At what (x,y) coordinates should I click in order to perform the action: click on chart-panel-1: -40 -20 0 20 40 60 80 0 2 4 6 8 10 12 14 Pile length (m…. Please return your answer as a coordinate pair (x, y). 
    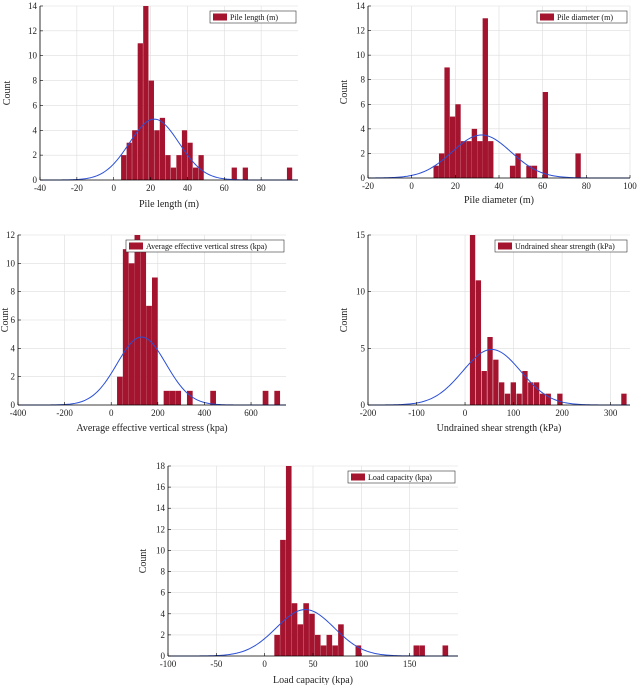
    Looking at the image, I should click on (150, 105).